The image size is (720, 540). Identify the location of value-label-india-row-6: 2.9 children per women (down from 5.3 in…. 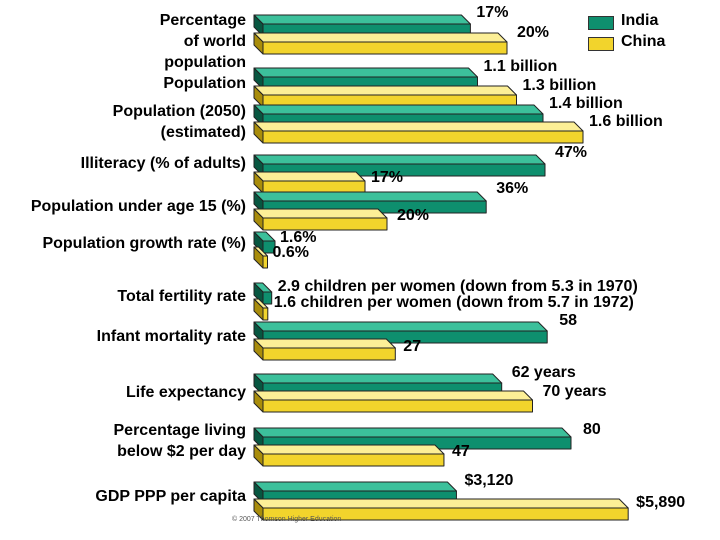
(457, 286).